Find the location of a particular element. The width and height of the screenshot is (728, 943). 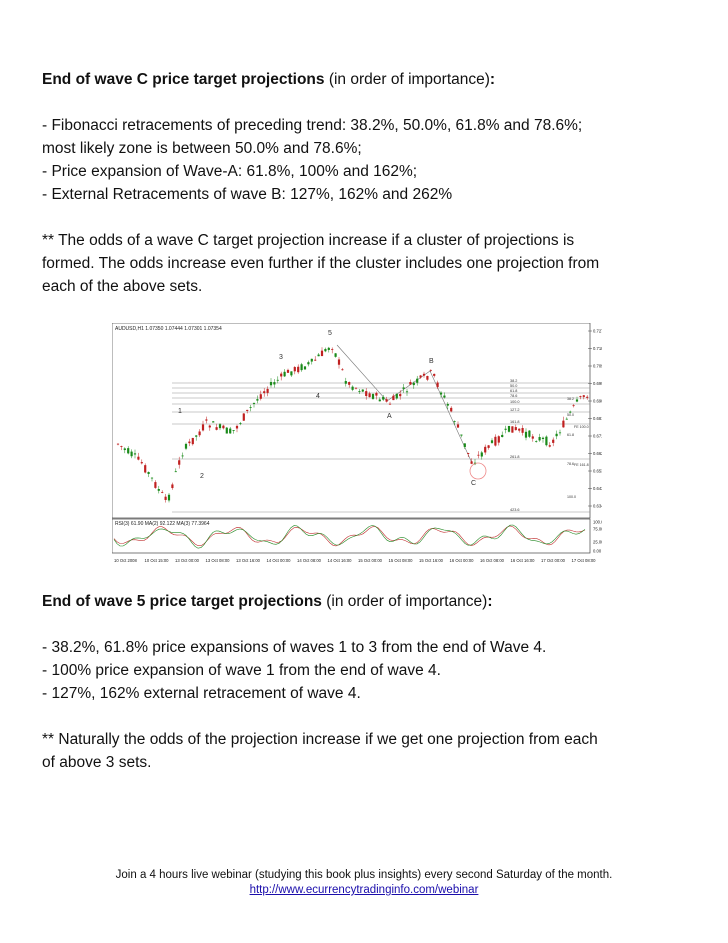

price-tick-label: 0.64390 is located at coordinates (597, 488).